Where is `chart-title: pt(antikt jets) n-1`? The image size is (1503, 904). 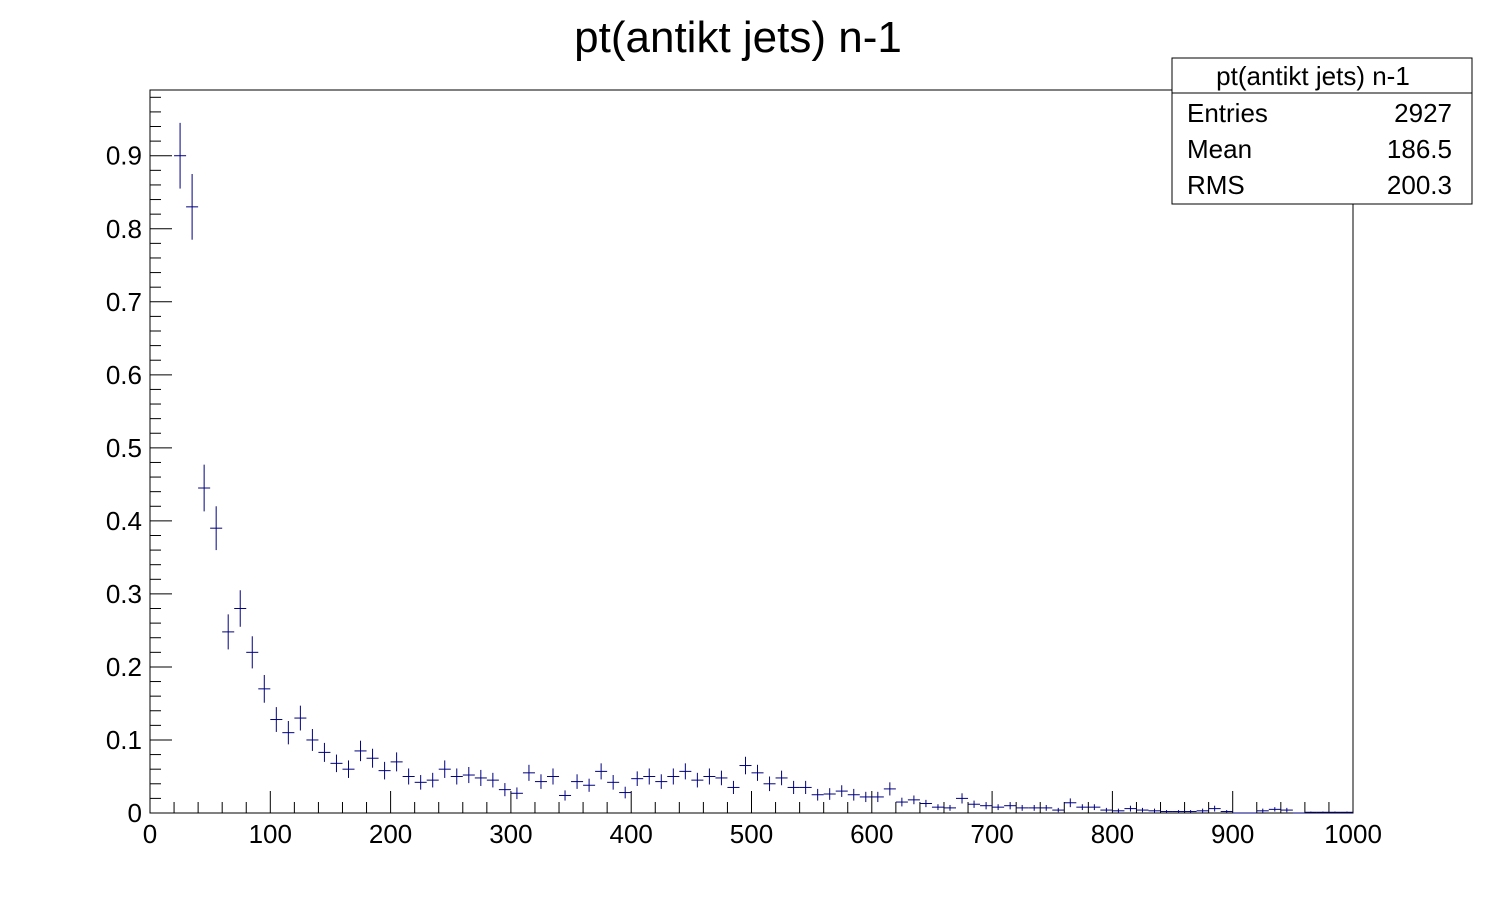 chart-title: pt(antikt jets) n-1 is located at coordinates (738, 37).